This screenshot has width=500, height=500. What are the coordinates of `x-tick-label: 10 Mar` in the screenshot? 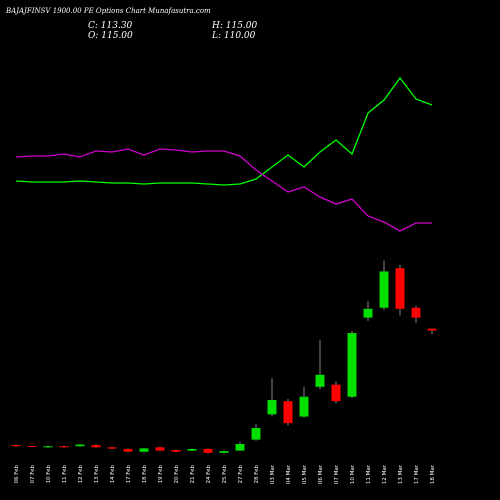 It's located at (353, 474).